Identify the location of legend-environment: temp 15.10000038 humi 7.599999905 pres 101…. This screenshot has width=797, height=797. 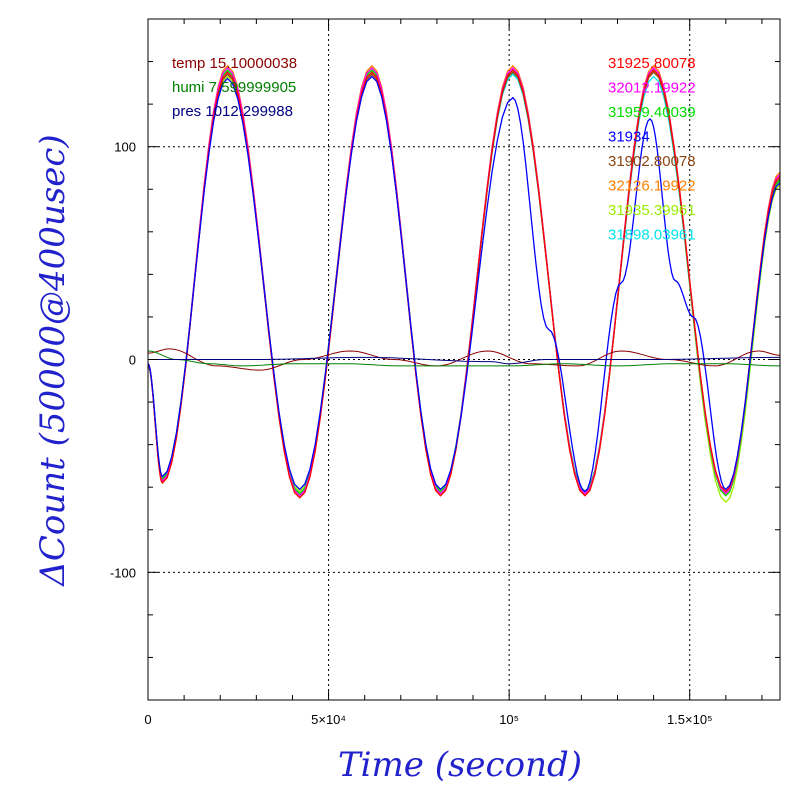
(234, 87).